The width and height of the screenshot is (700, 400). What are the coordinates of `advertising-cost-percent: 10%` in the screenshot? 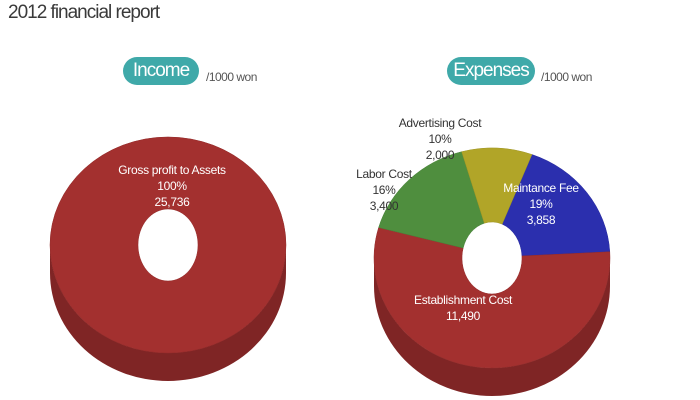 It's located at (440, 139).